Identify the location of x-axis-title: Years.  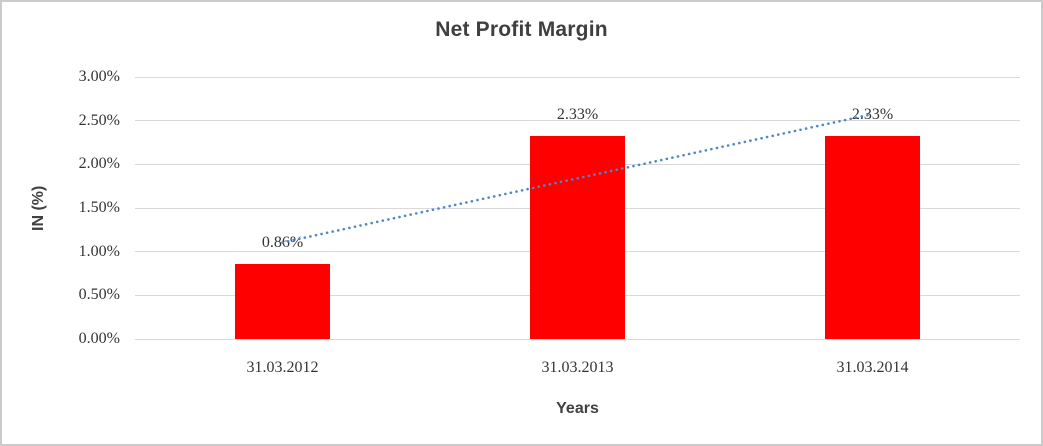
(577, 408).